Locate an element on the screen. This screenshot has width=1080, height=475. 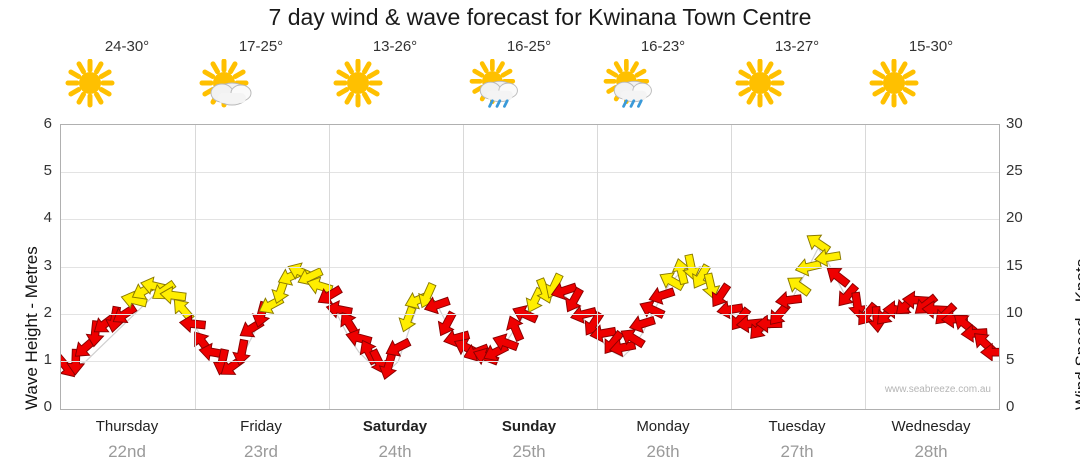
day-name: Saturday is located at coordinates (395, 426).